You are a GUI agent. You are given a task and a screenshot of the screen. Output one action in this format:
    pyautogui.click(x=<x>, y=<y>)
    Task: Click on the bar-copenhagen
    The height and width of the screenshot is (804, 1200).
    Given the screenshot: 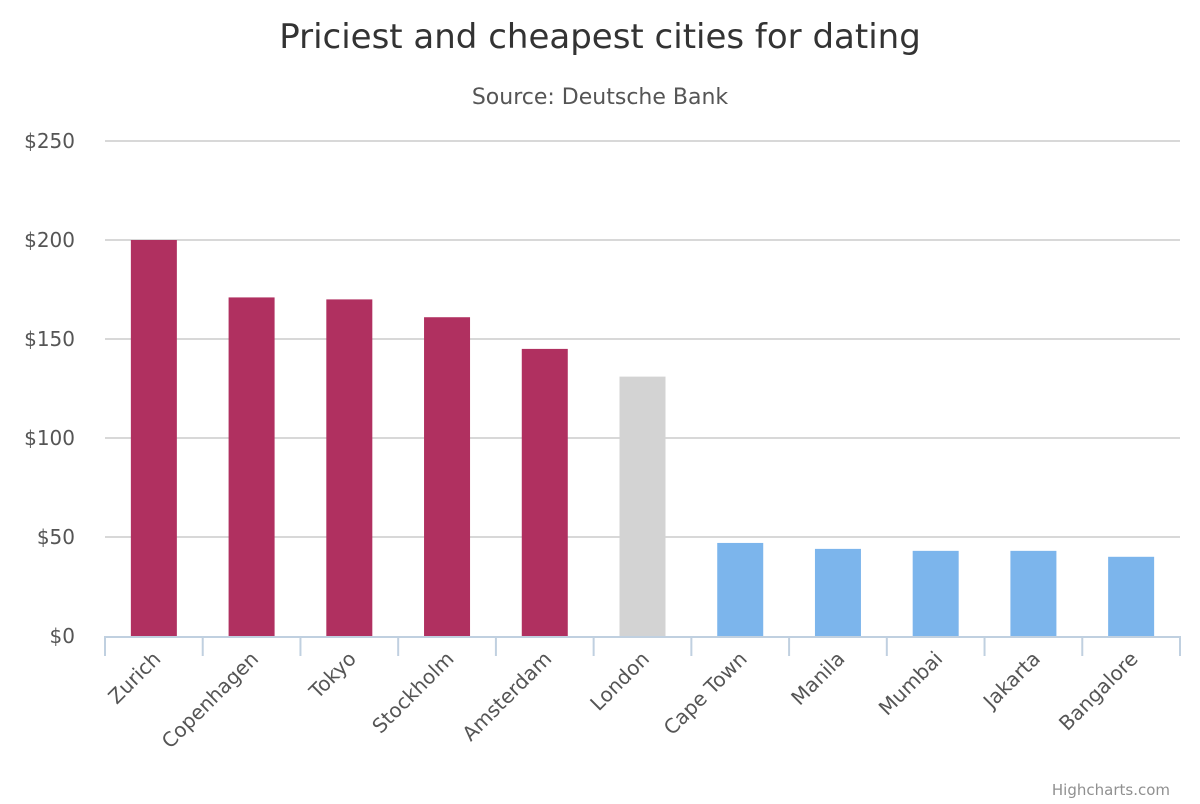 What is the action you would take?
    pyautogui.click(x=251, y=466)
    